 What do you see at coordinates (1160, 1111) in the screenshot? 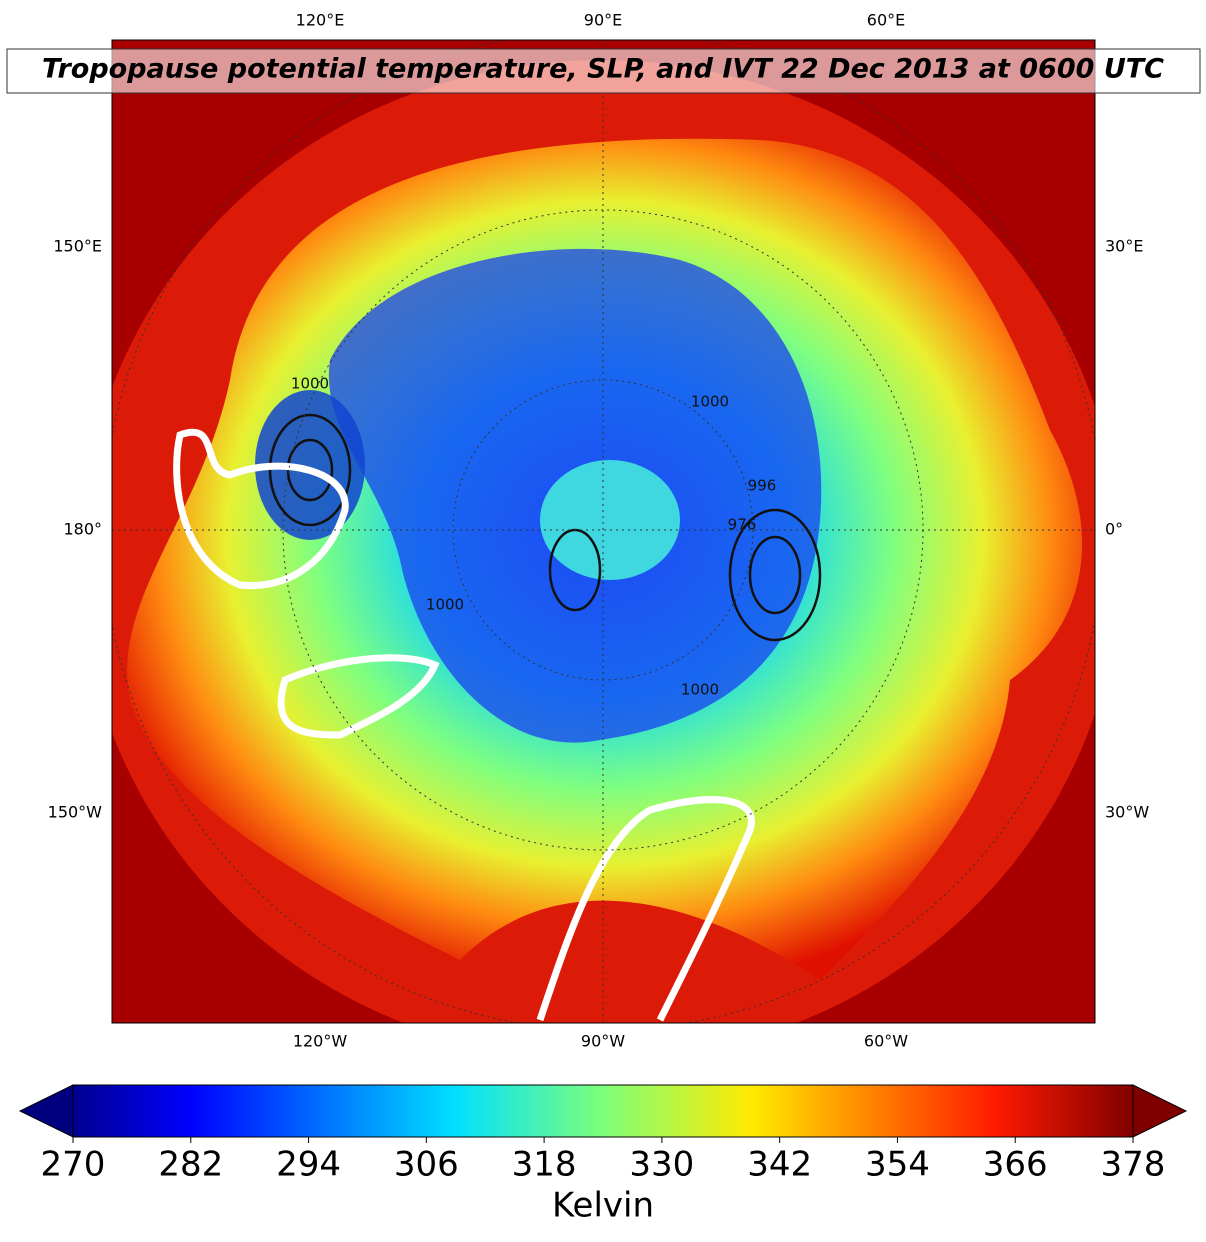
I see `colorbar-extend-high` at bounding box center [1160, 1111].